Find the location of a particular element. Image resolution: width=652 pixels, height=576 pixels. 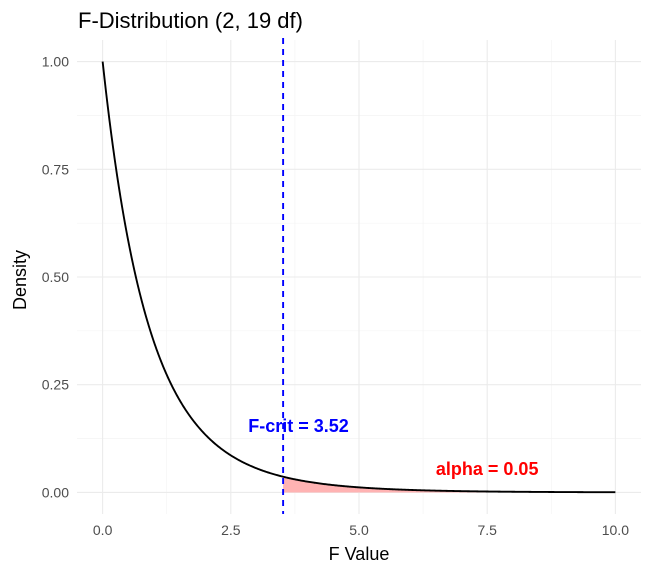

y-tick-label: 1.00 is located at coordinates (55, 62).